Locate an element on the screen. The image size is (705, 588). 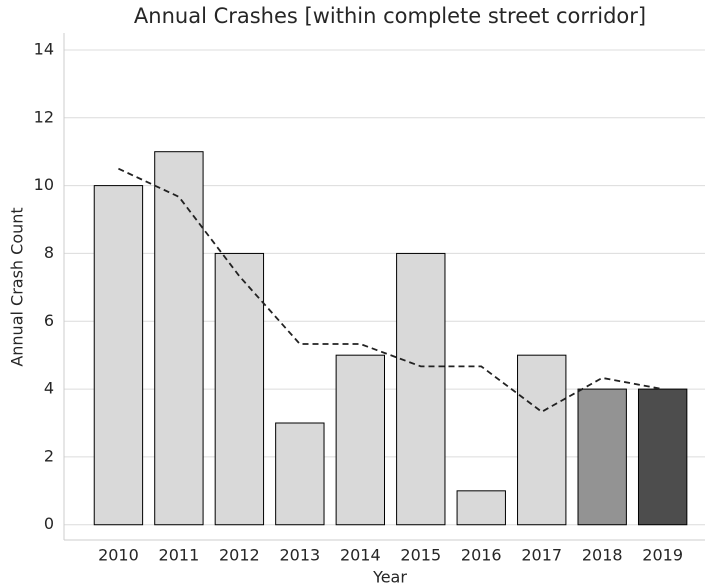
x-tick-label: 2016 is located at coordinates (481, 555).